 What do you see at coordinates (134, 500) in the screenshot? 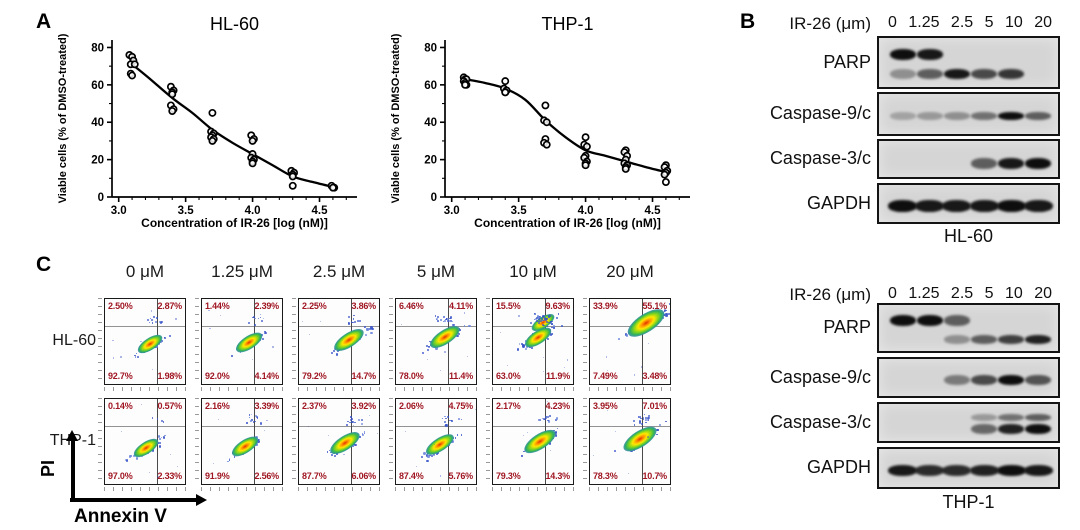
I see `annexin-axis-arrow` at bounding box center [134, 500].